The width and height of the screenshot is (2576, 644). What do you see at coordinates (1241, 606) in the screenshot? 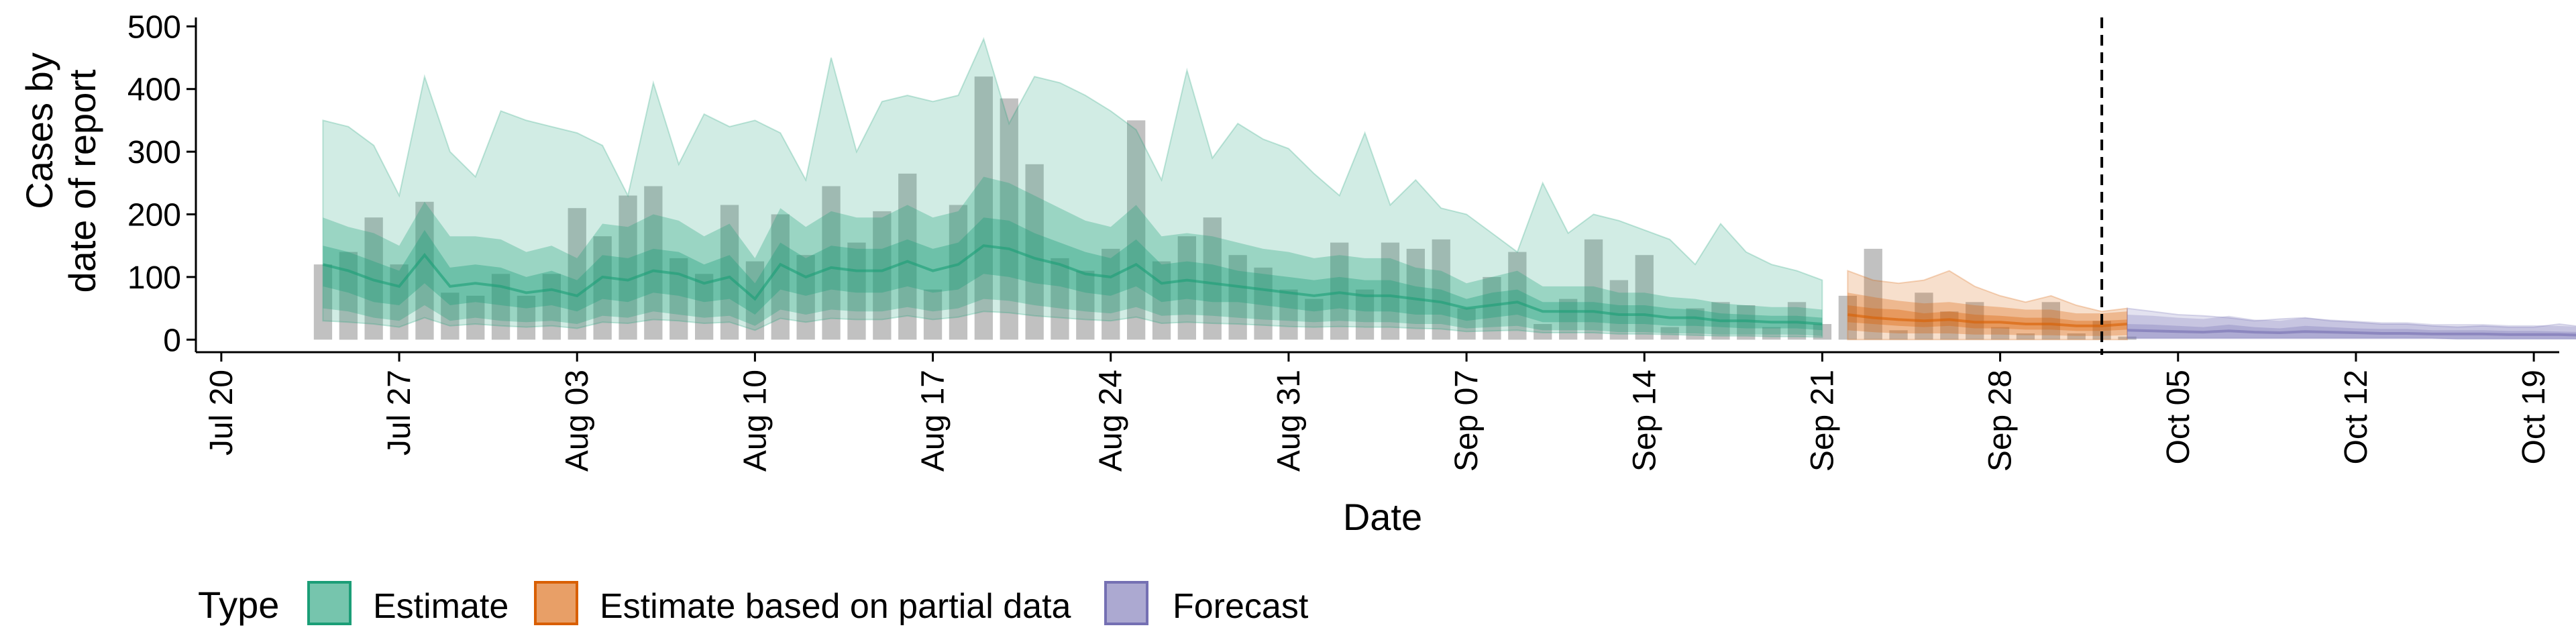
I see `legend-label-forecast: Forecast` at bounding box center [1241, 606].